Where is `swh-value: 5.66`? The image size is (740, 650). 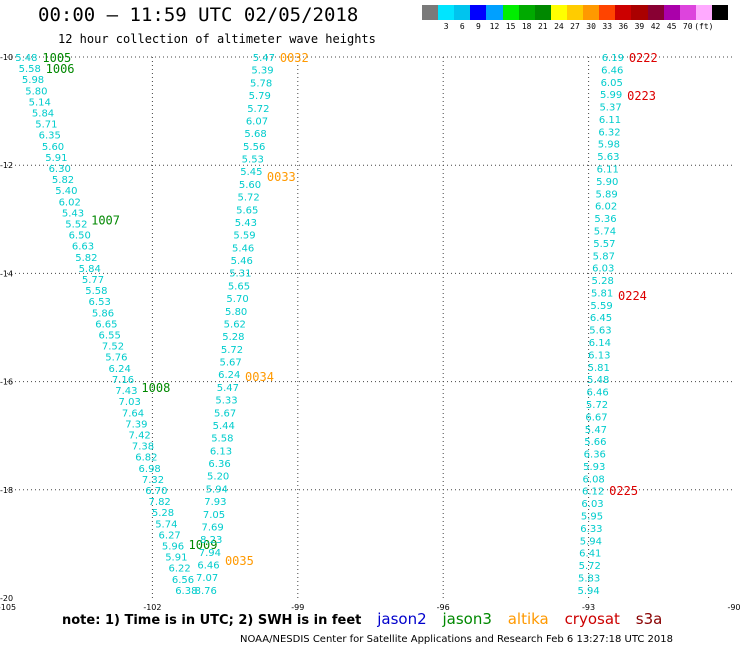
swh-value: 5.66 is located at coordinates (595, 442).